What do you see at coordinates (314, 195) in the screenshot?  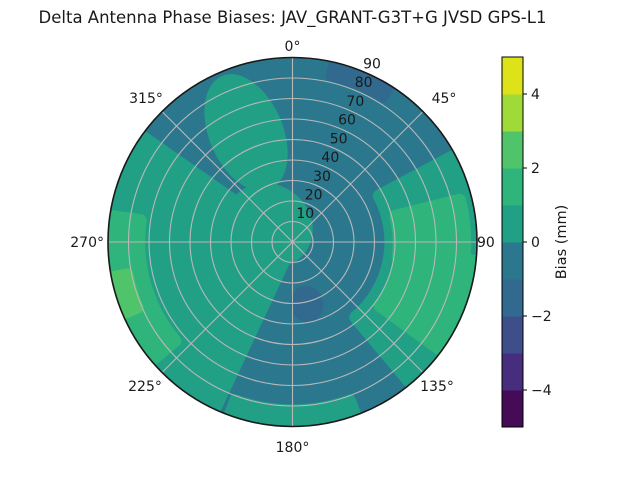 I see `radial-tick-label: 20` at bounding box center [314, 195].